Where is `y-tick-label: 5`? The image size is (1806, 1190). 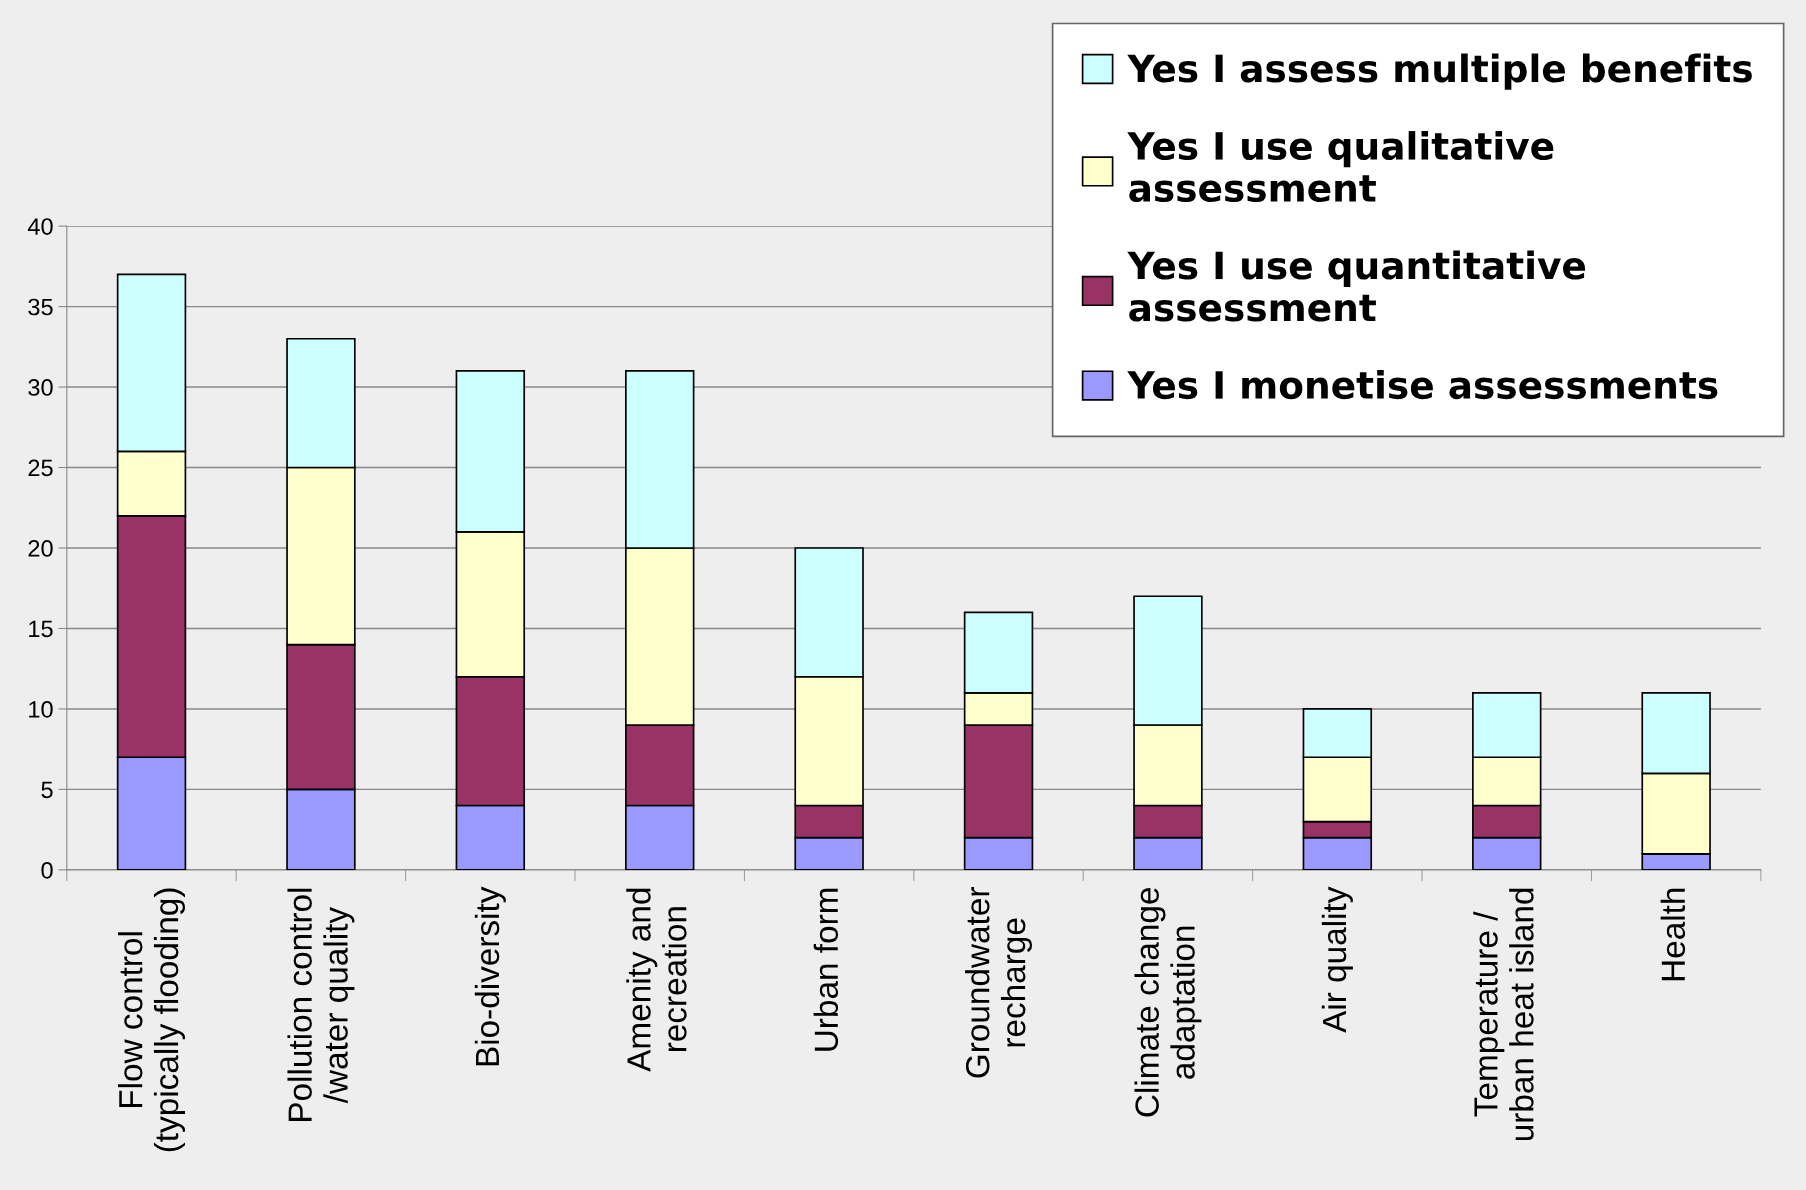 y-tick-label: 5 is located at coordinates (47, 790).